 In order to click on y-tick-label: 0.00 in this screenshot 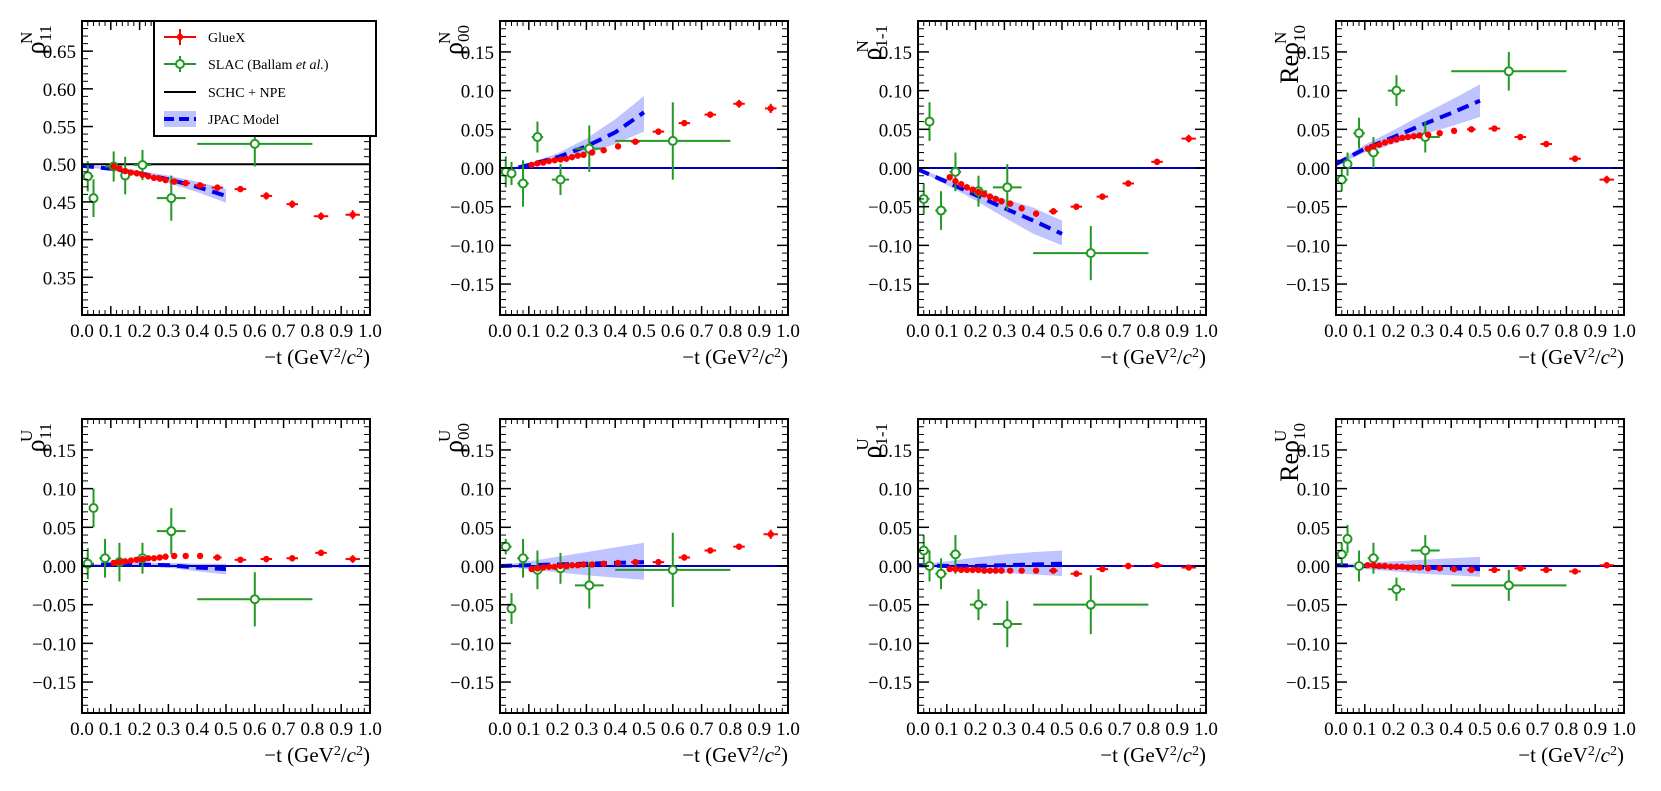, I will do `click(477, 567)`.